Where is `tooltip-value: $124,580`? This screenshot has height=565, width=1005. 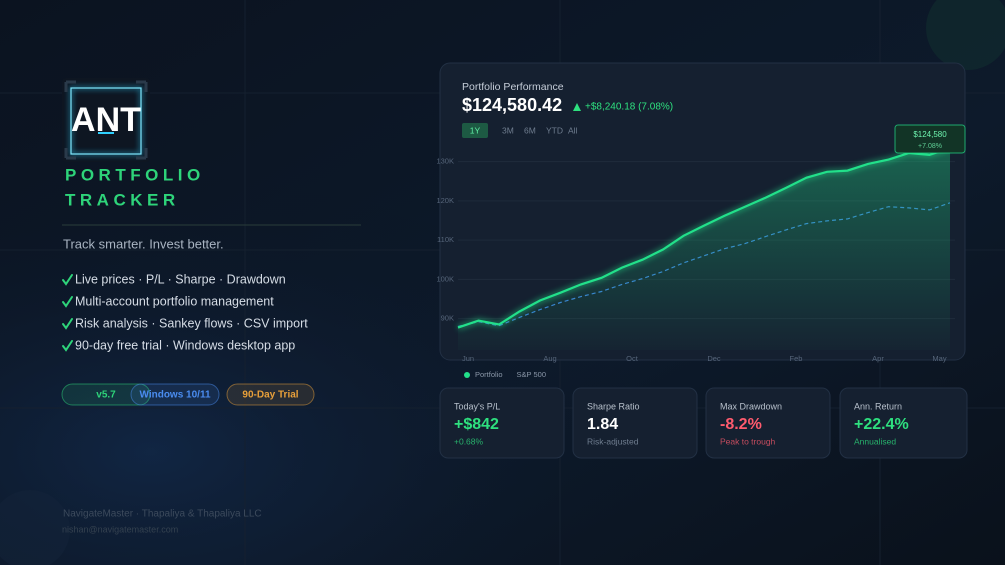 tooltip-value: $124,580 is located at coordinates (930, 134).